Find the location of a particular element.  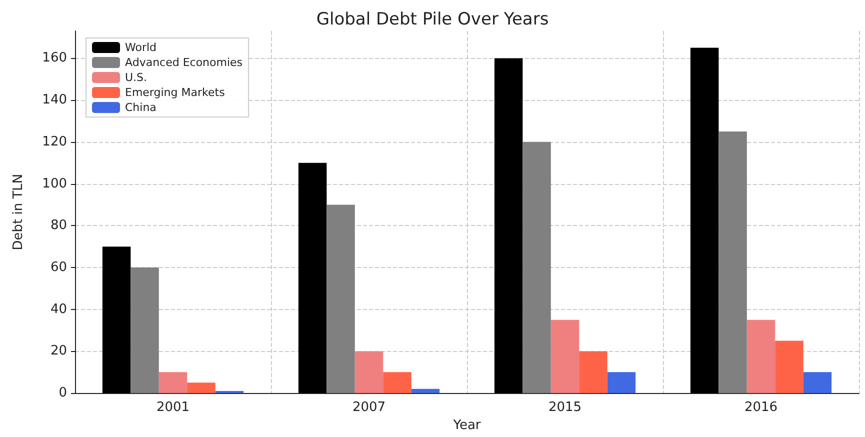

y-tick-label: 100 is located at coordinates (54, 184).